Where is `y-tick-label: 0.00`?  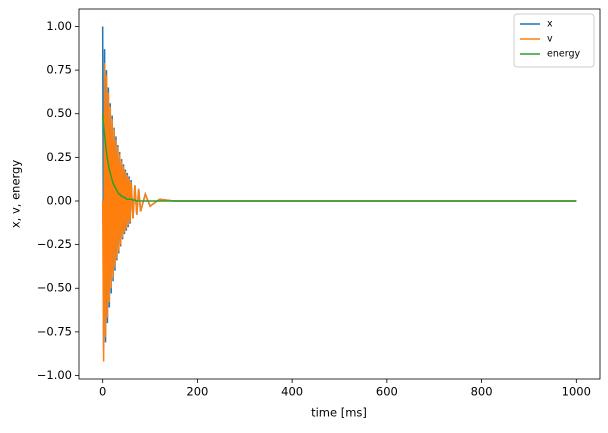 y-tick-label: 0.00 is located at coordinates (59, 200).